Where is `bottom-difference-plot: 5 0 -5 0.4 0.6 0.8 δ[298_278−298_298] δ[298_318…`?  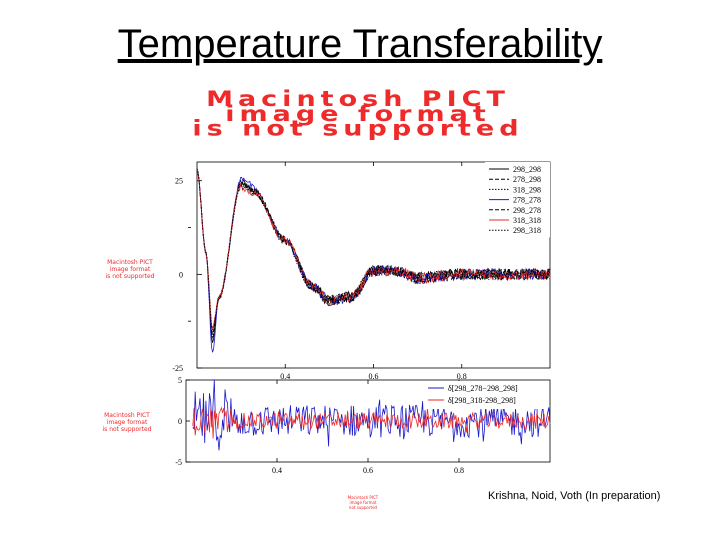
bottom-difference-plot: 5 0 -5 0.4 0.6 0.8 δ[298_278−298_298] δ[298_318… is located at coordinates (363, 425).